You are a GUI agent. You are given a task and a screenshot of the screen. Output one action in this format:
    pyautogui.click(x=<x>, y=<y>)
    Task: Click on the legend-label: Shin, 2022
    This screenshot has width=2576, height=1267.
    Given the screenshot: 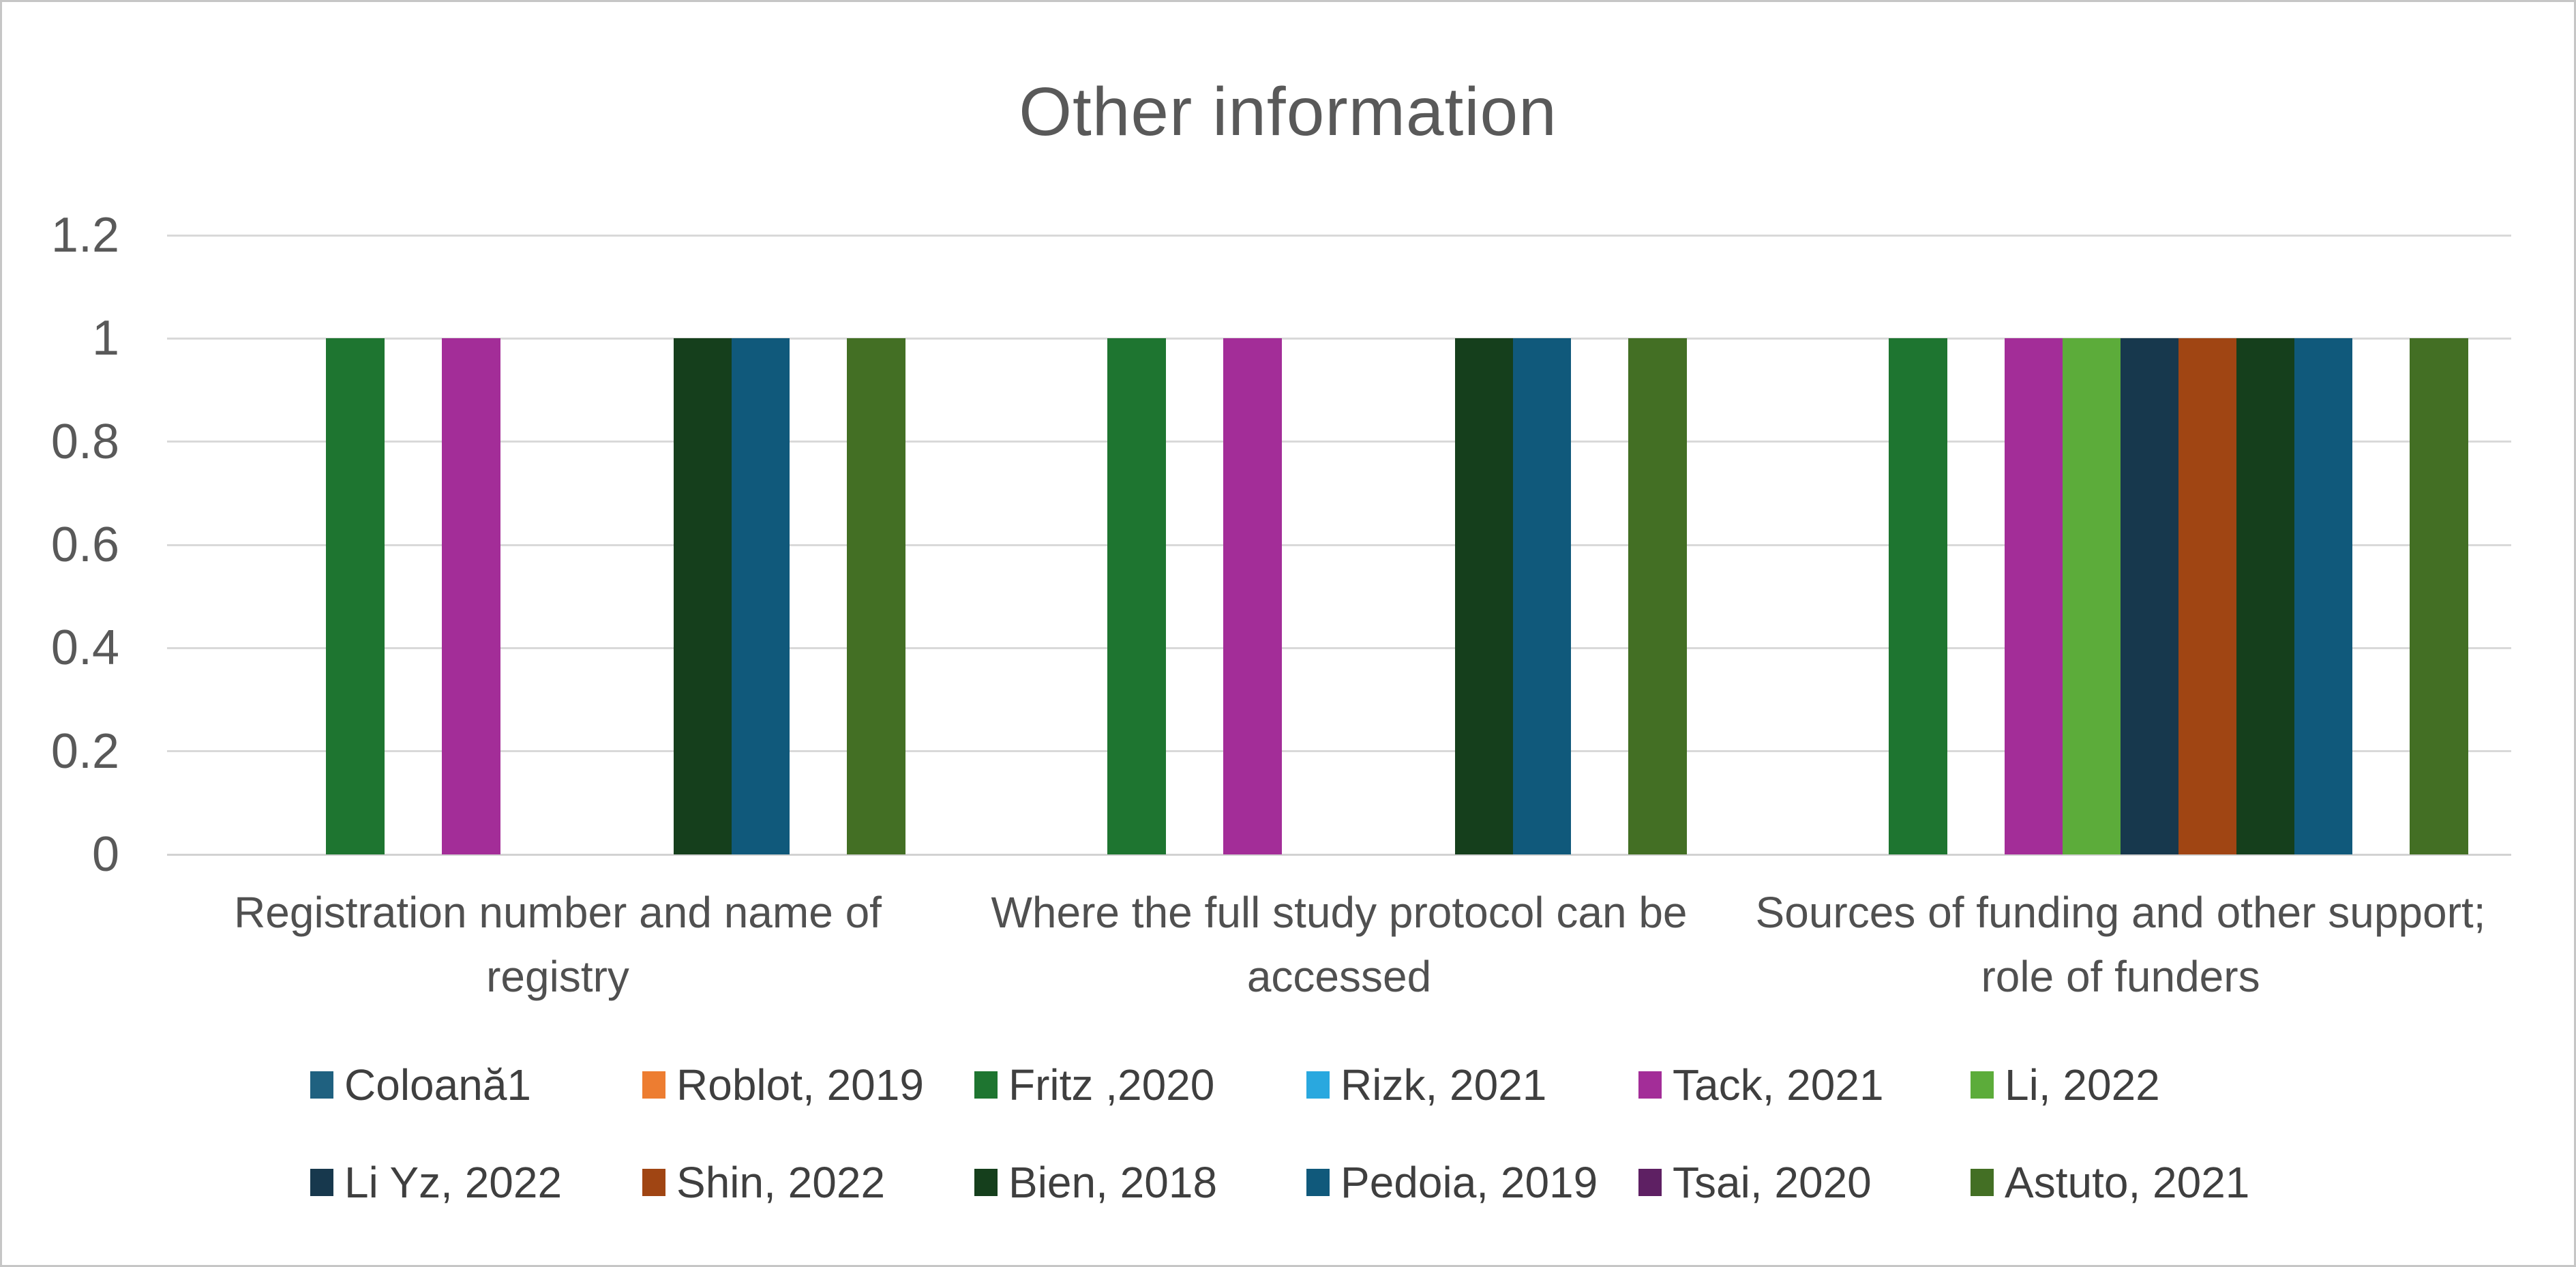 What is the action you would take?
    pyautogui.click(x=781, y=1182)
    